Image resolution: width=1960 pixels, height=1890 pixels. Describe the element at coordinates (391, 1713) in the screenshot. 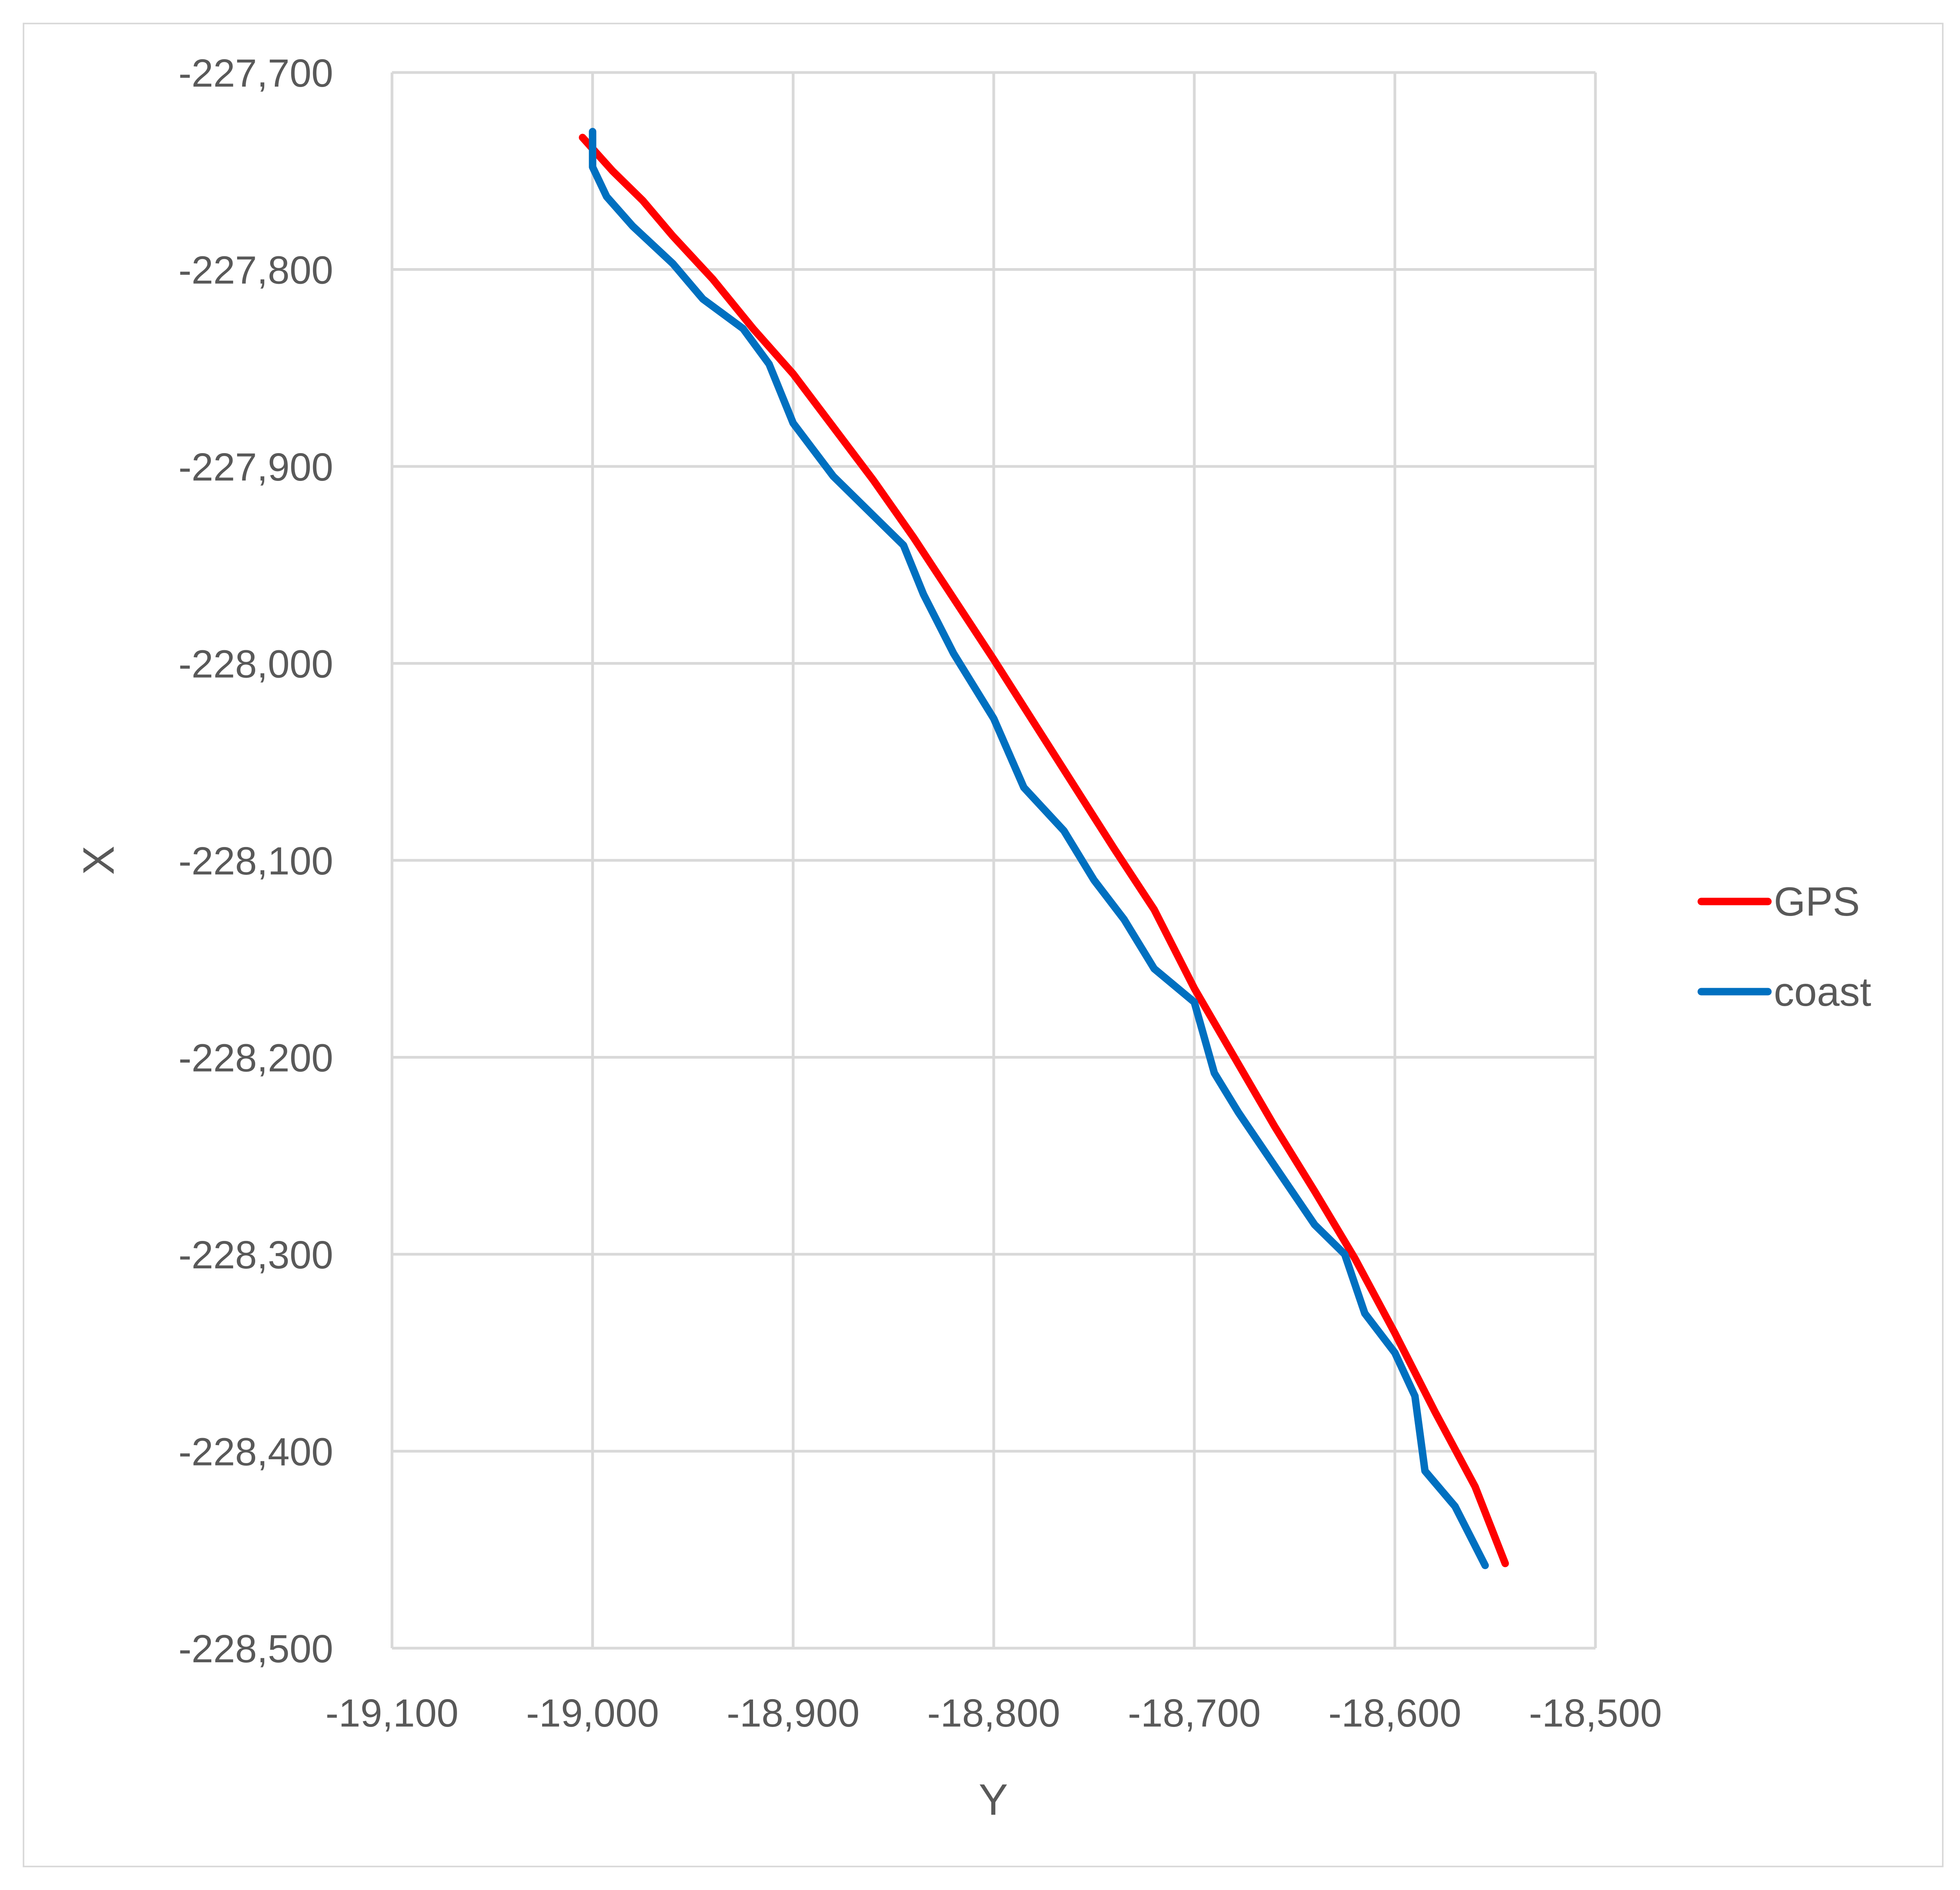

I see `x-tick-label: -19,100` at that location.